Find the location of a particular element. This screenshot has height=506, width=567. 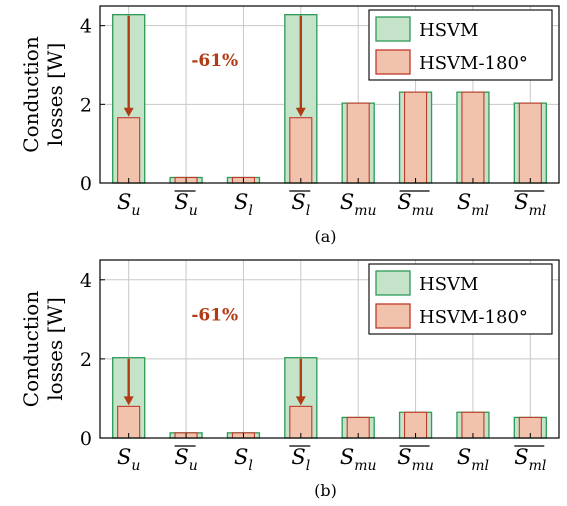

panel-caption: (b) is located at coordinates (325, 490).